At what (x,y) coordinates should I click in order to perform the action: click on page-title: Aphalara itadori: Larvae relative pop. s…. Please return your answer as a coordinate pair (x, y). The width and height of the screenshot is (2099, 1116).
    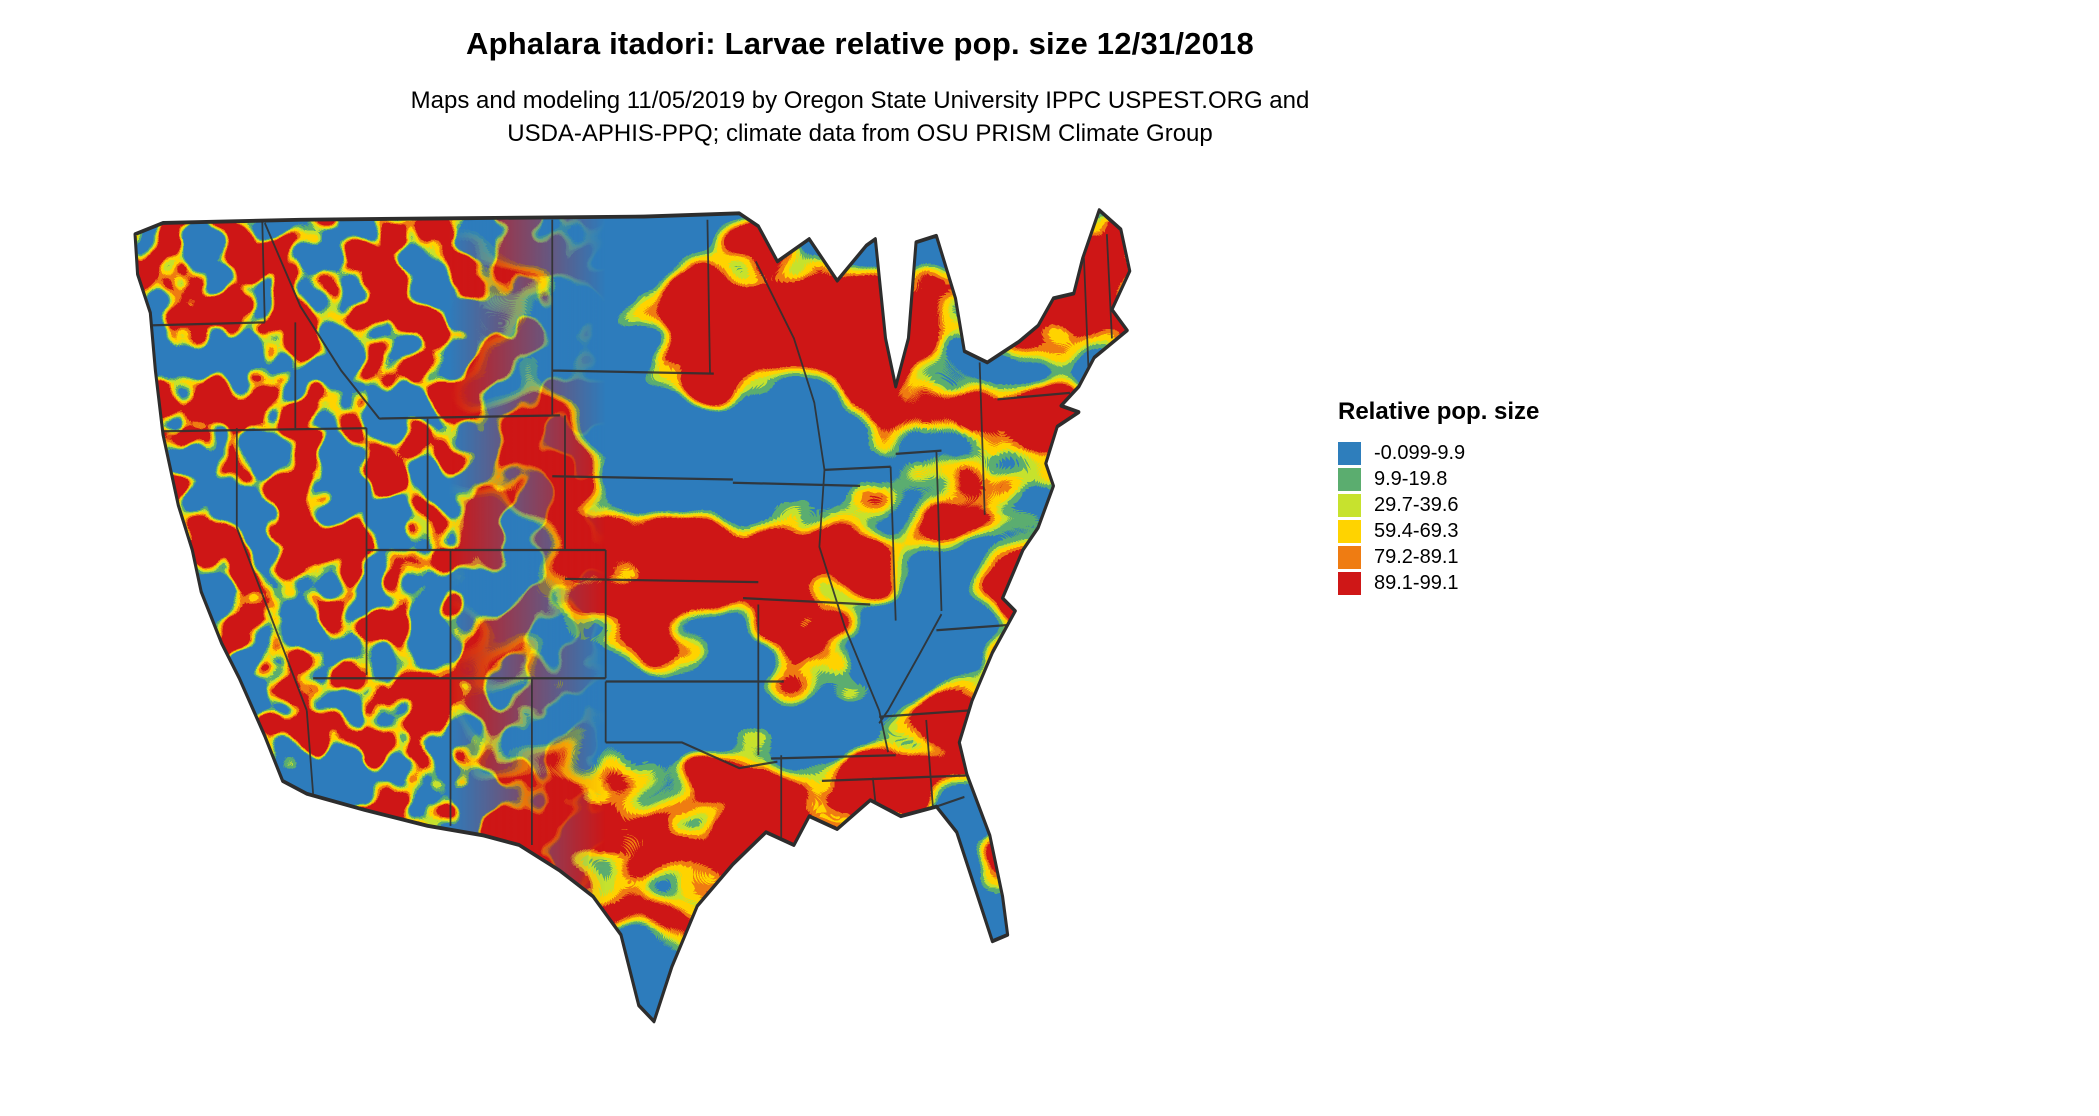
    Looking at the image, I should click on (860, 43).